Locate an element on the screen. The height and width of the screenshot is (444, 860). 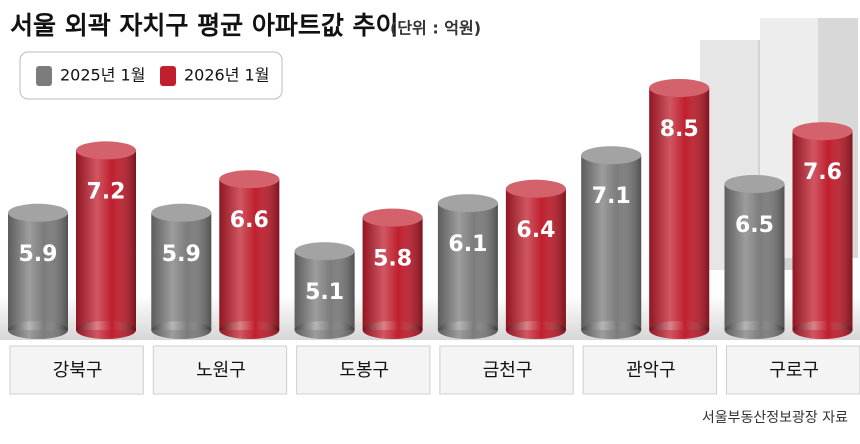
data-label: 7.1 is located at coordinates (611, 196).